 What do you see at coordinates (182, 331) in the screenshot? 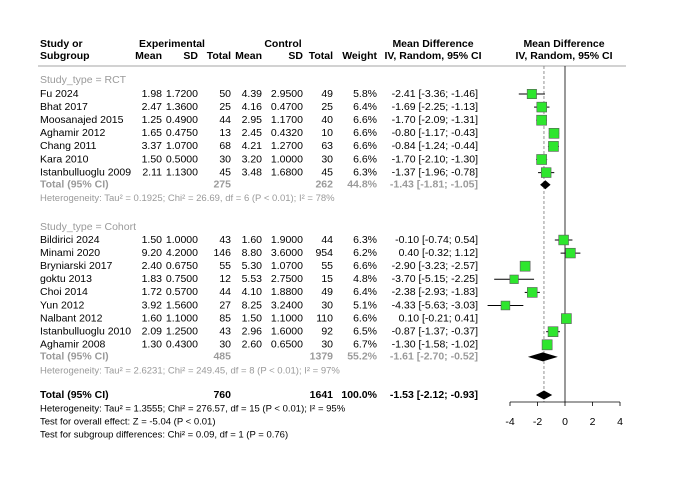
I see `cell: 1.2500` at bounding box center [182, 331].